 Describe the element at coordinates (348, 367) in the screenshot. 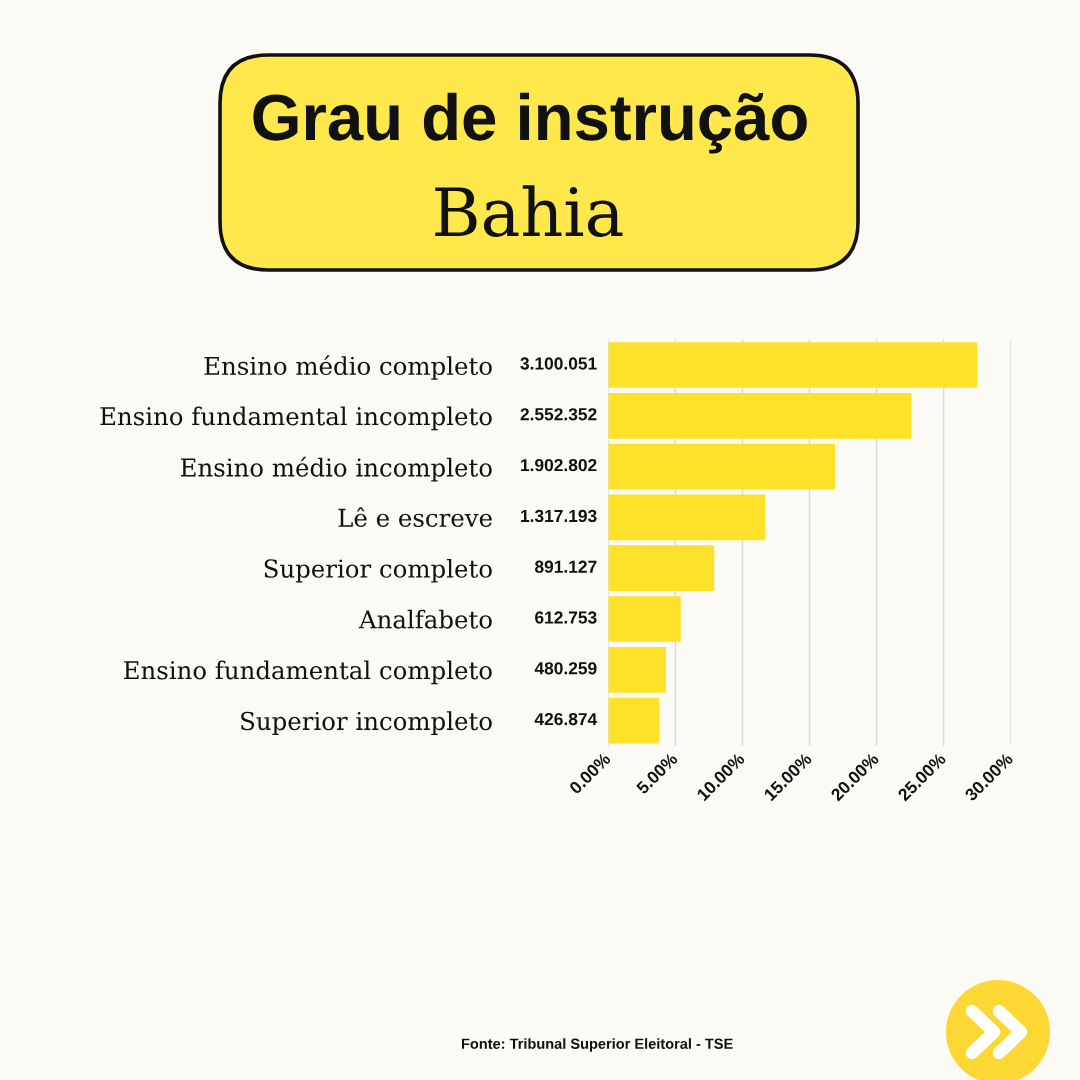

I see `y-tick-label: Ensino médio completo` at that location.